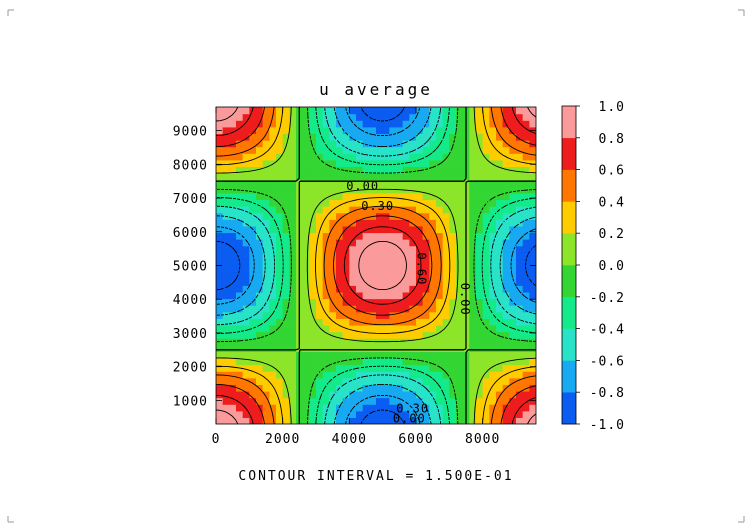 The image size is (752, 532). Describe the element at coordinates (607, 393) in the screenshot. I see `colorbar-label: -0.8` at that location.